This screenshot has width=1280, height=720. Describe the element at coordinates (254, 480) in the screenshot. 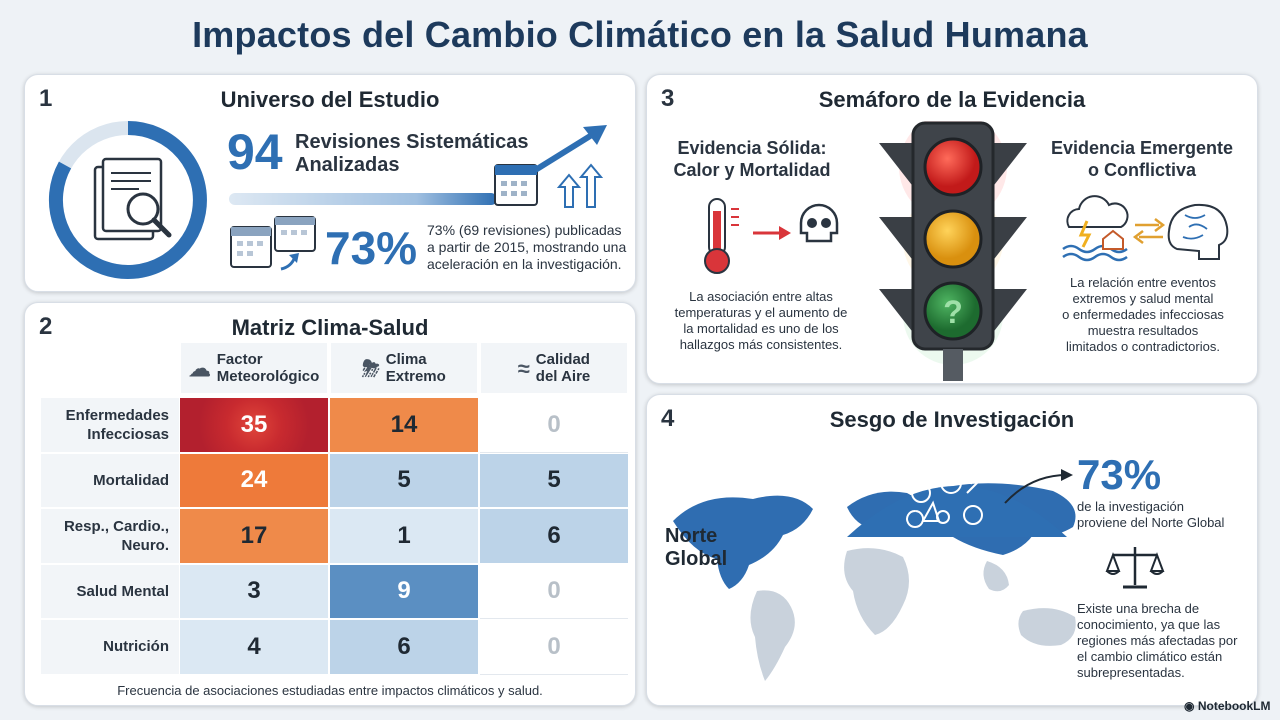

I see `matrix-cell: 24` at that location.